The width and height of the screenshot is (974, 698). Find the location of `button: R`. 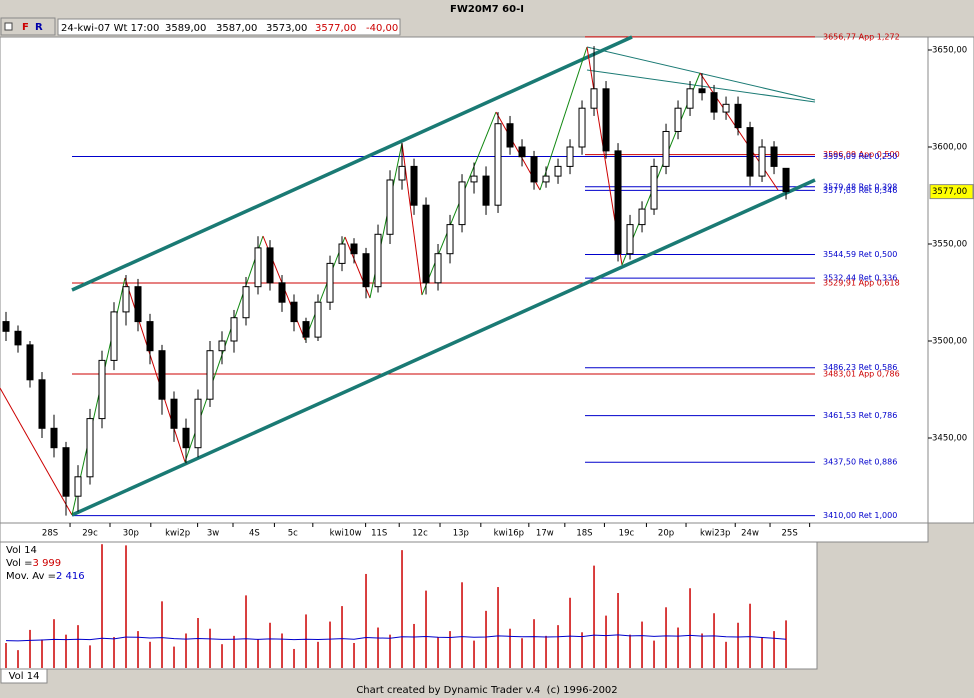

button: R is located at coordinates (39, 27).